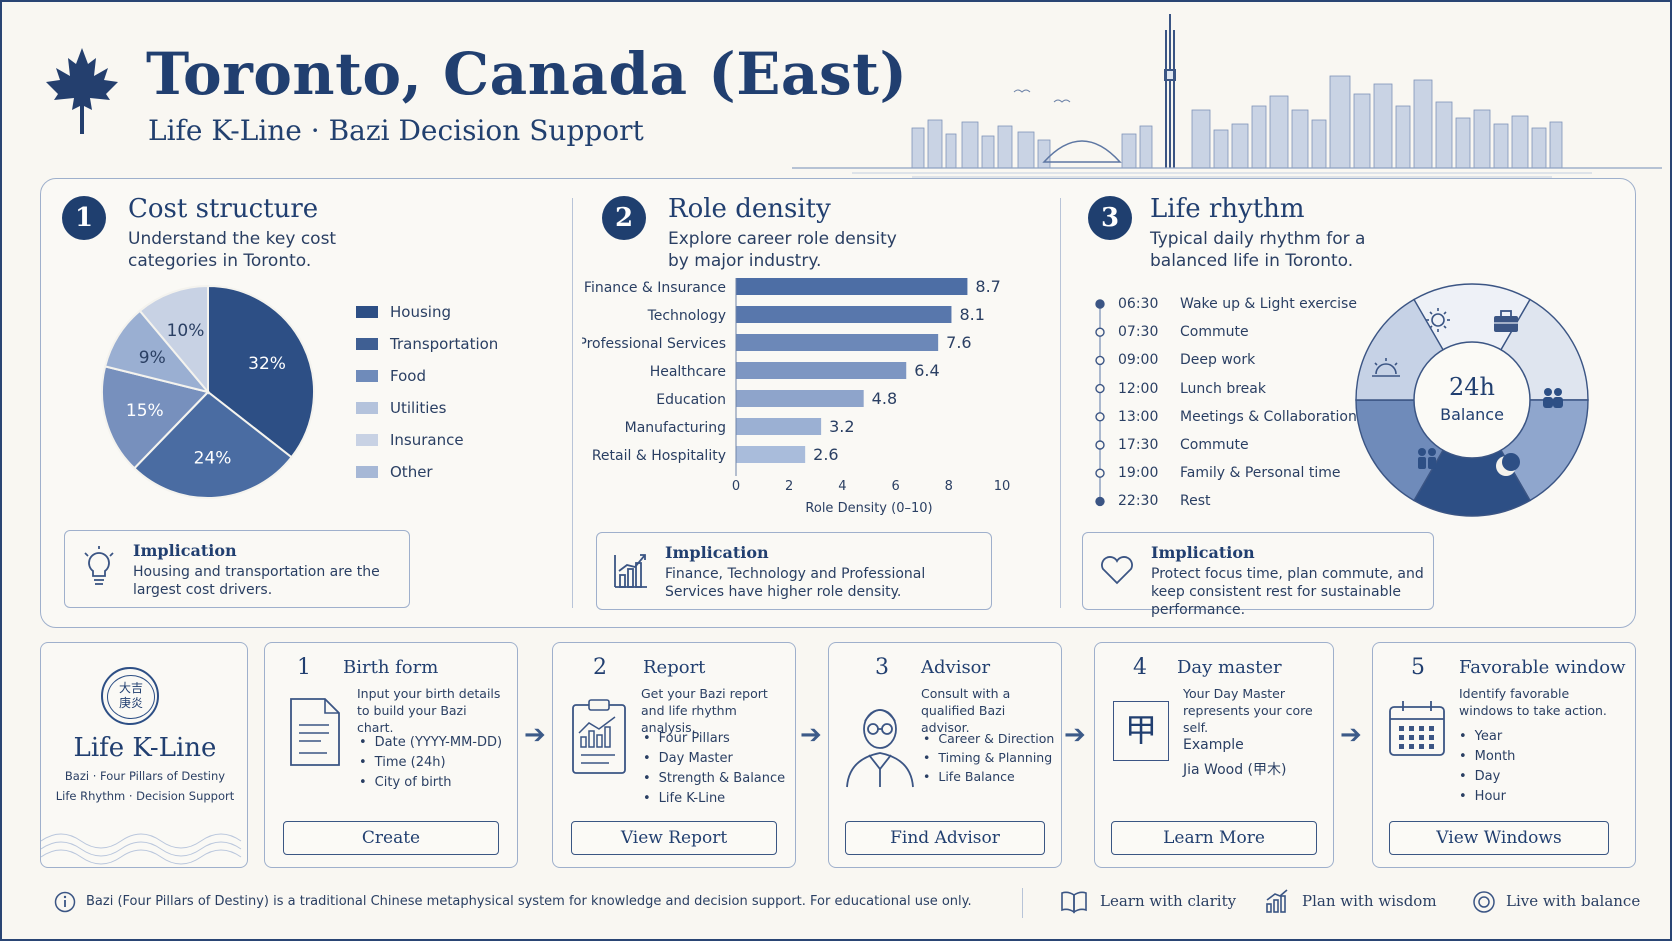 Image resolution: width=1672 pixels, height=941 pixels. I want to click on schedule-activity: Wake up & Light exercise, so click(1268, 304).